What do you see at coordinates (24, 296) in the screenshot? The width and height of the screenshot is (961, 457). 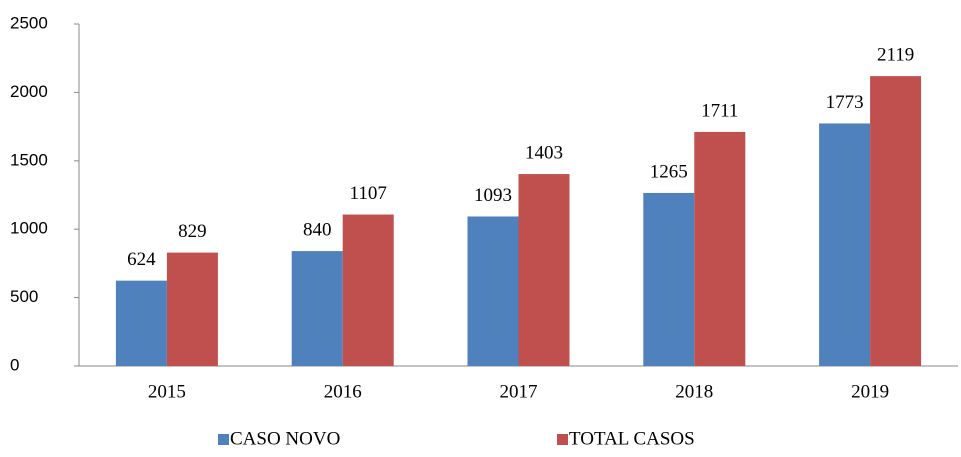 I see `y-tick-label: 500` at bounding box center [24, 296].